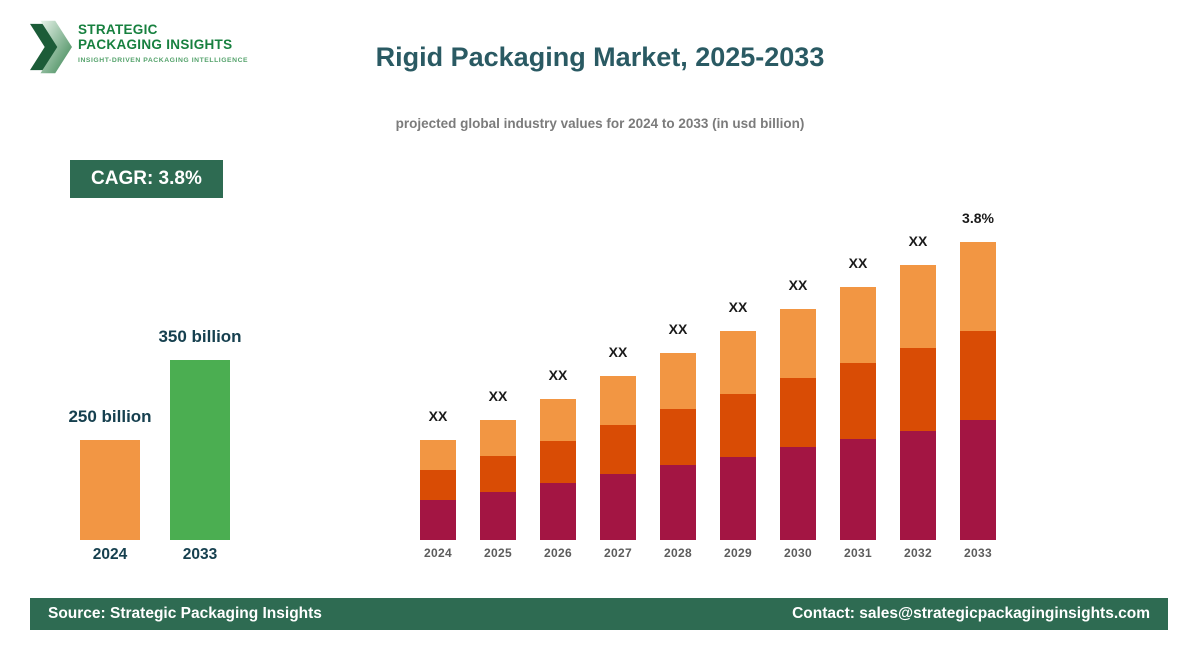 The height and width of the screenshot is (650, 1200). What do you see at coordinates (600, 57) in the screenshot?
I see `page-title: Rigid Packaging Market, 2025-2033` at bounding box center [600, 57].